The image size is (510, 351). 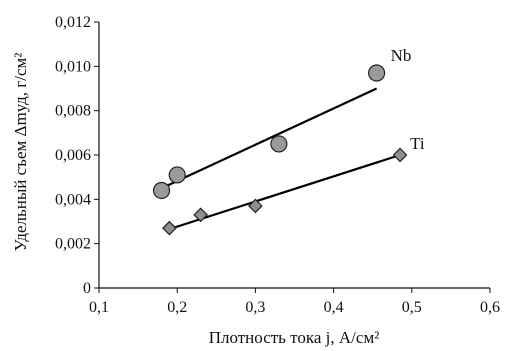 What do you see at coordinates (73, 199) in the screenshot?
I see `y-tick-label: 0,004` at bounding box center [73, 199].